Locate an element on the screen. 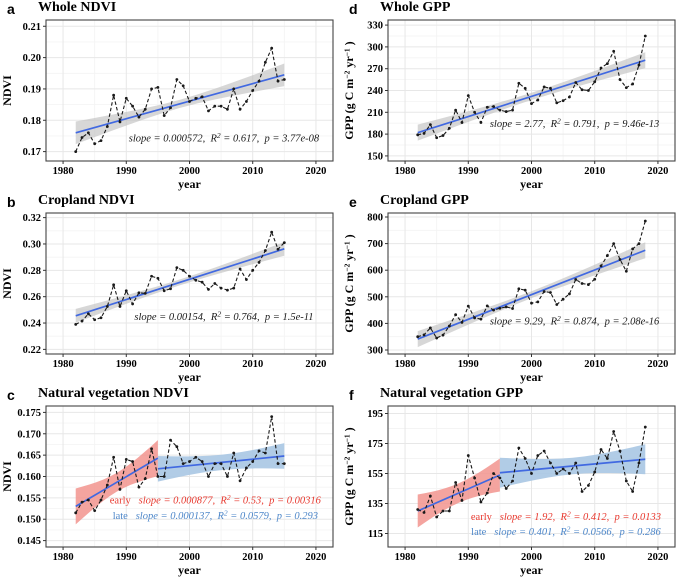 This screenshot has height=578, width=685. svg-text:slope = 9.29, R2 = 0.874, p: slope = 9.29, R2 = 0.874, p = 2.08e-16 is located at coordinates (575, 321).